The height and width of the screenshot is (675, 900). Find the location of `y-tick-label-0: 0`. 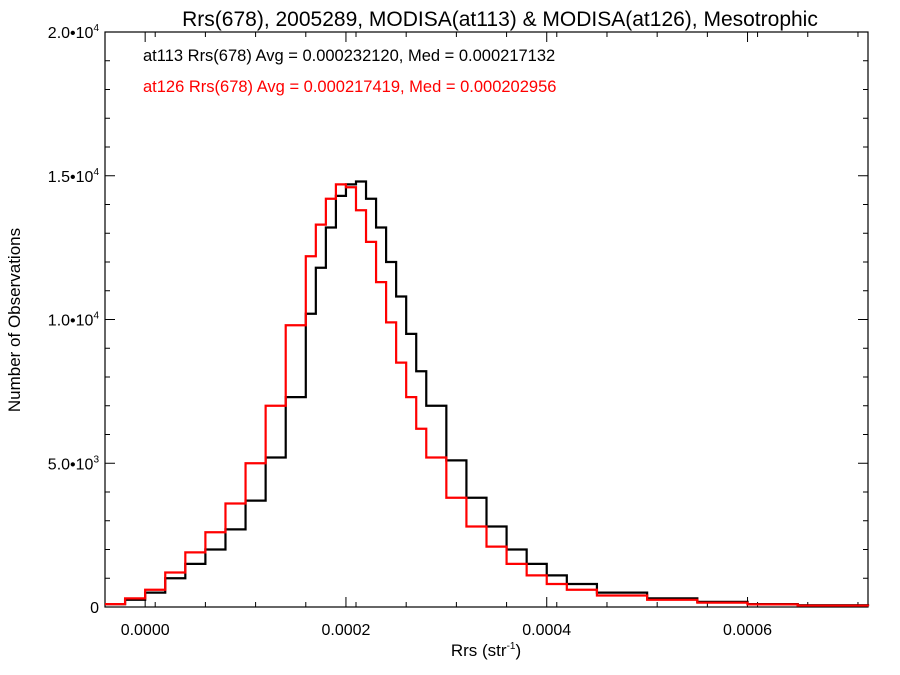

y-tick-label-0: 0 is located at coordinates (94, 608).